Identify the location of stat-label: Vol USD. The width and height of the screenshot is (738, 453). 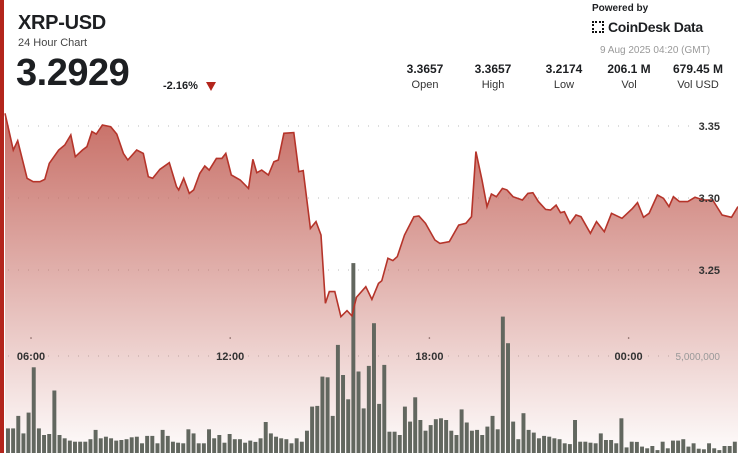
(698, 85).